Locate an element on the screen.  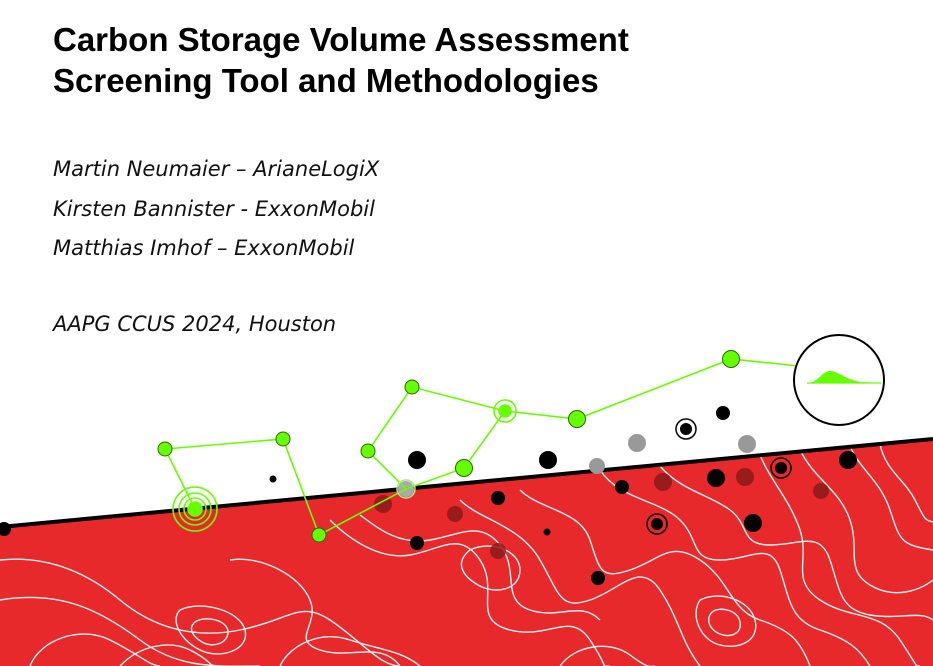
slide-title-line-2: Screening Tool and Methodologies is located at coordinates (326, 80).